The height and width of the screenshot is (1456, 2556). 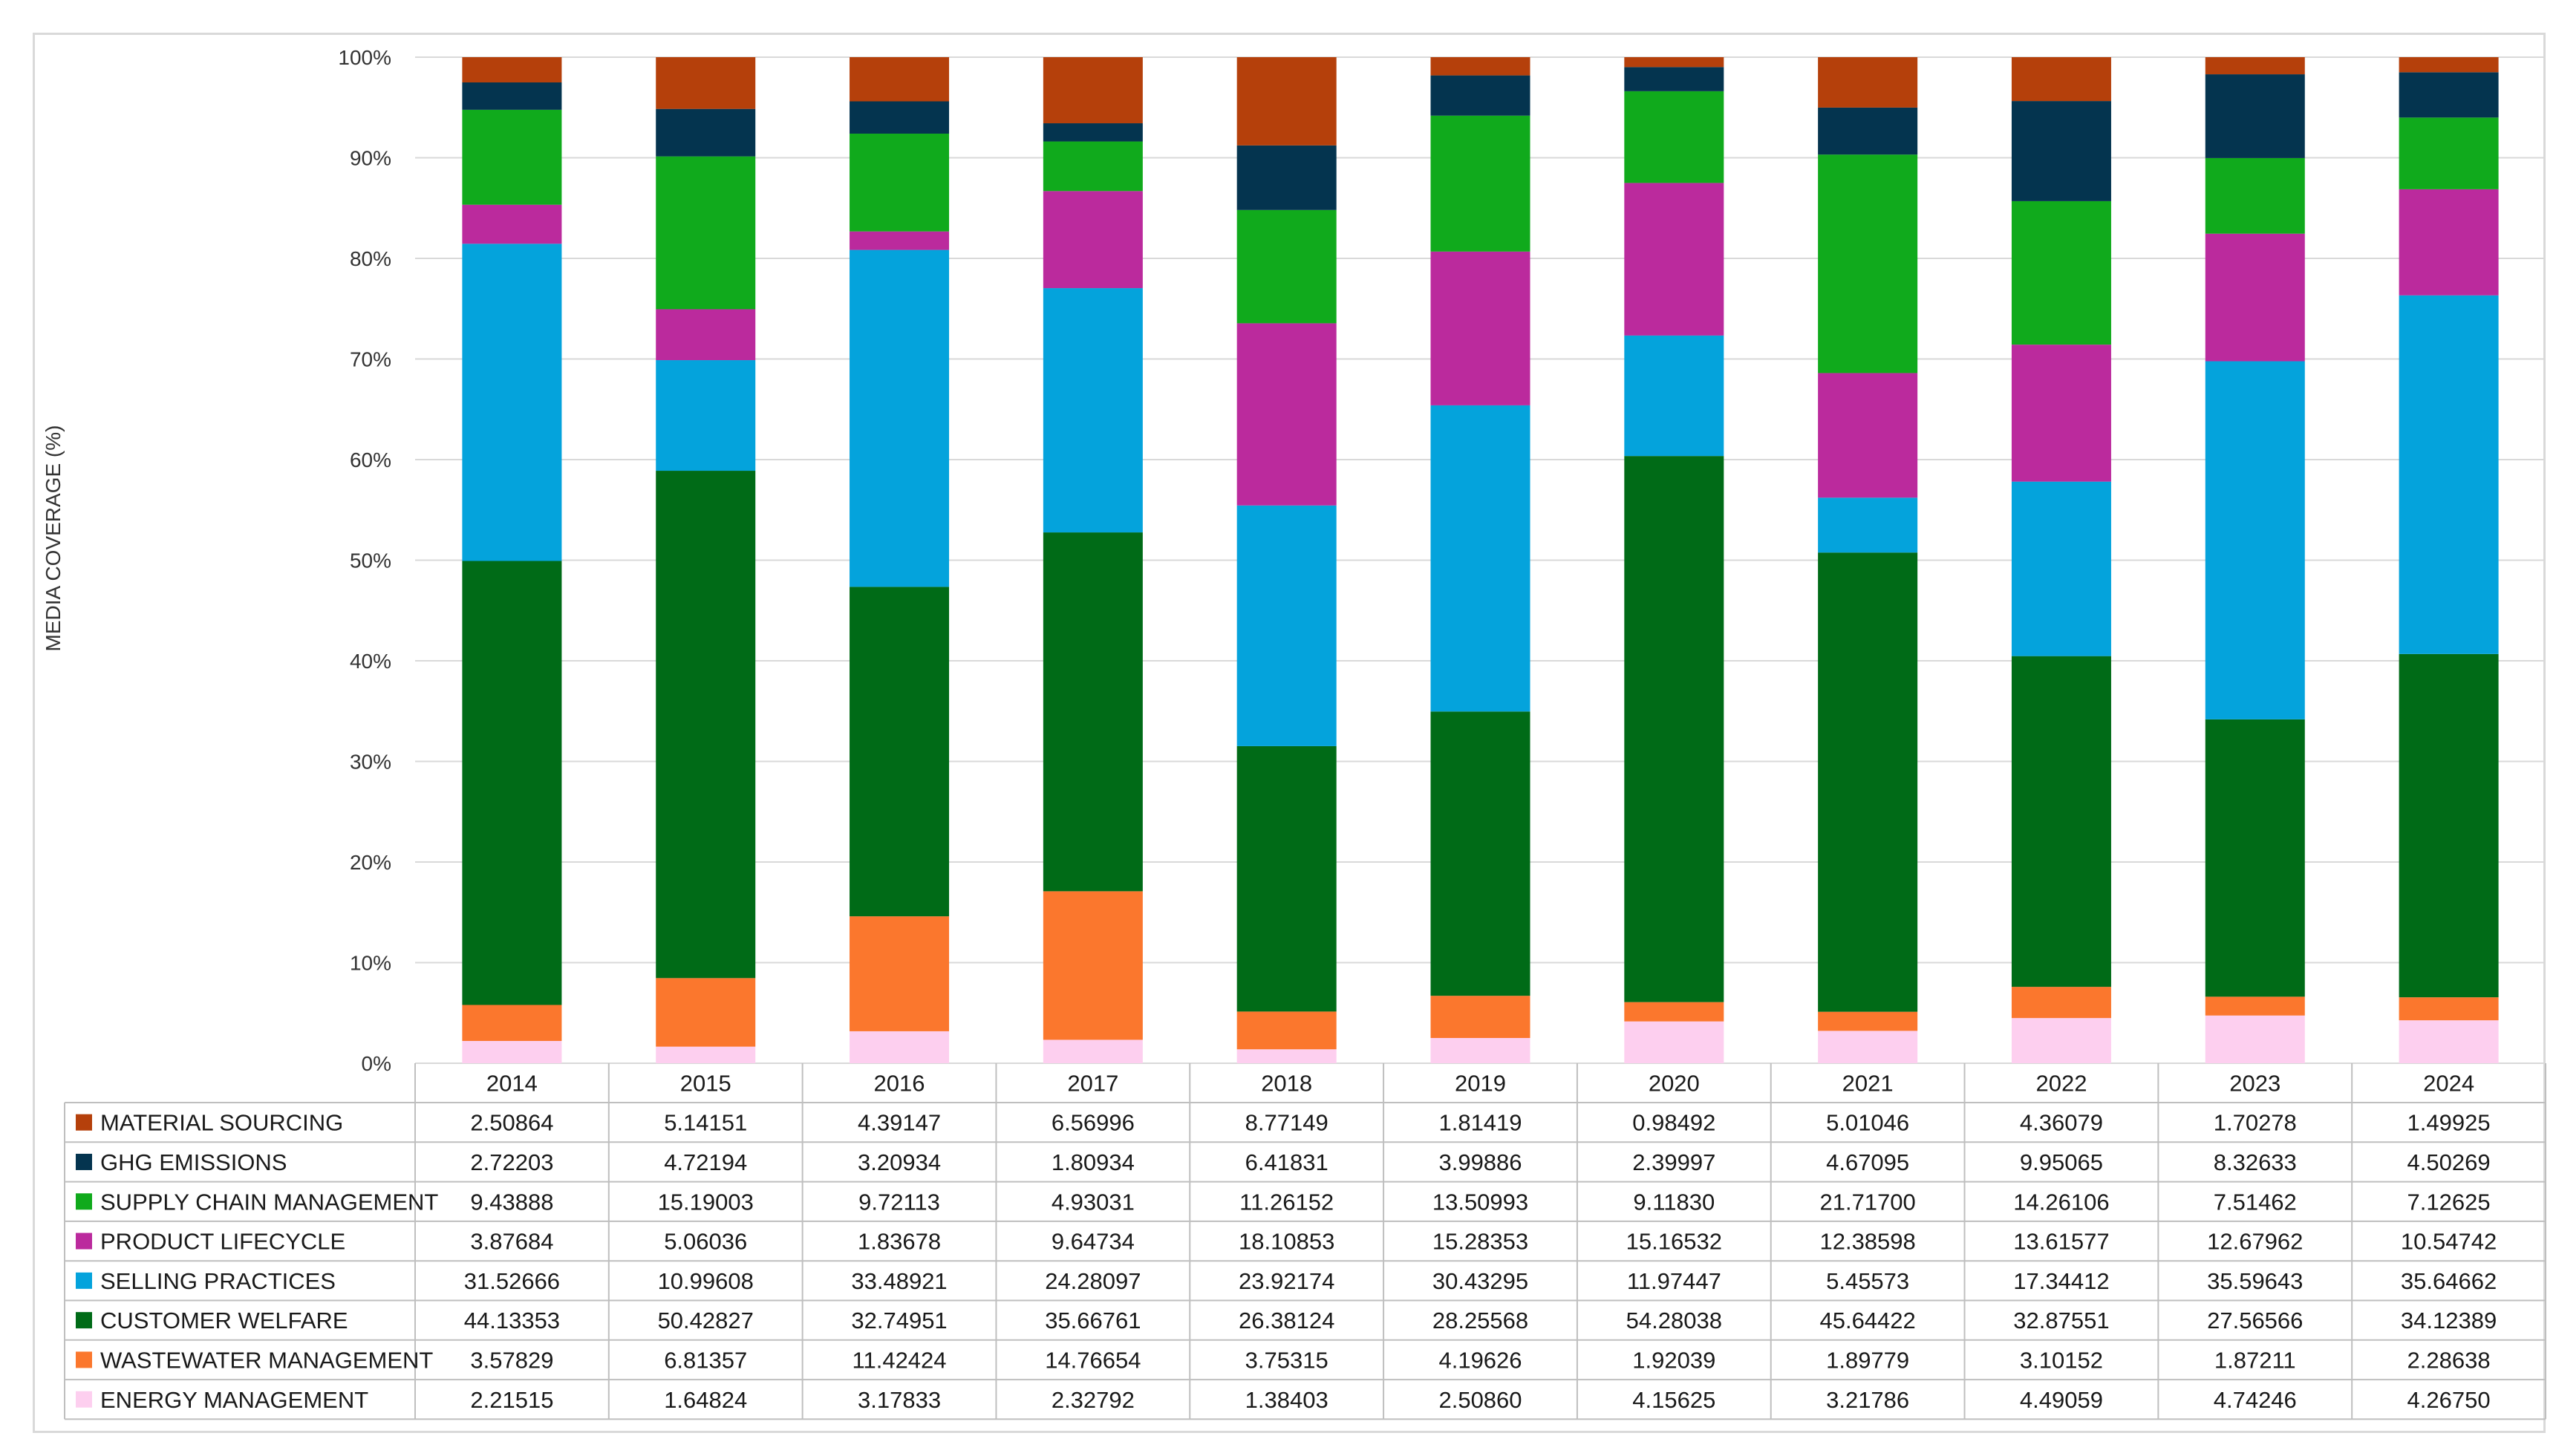 What do you see at coordinates (705, 1360) in the screenshot?
I see `table-cell: 6.81357` at bounding box center [705, 1360].